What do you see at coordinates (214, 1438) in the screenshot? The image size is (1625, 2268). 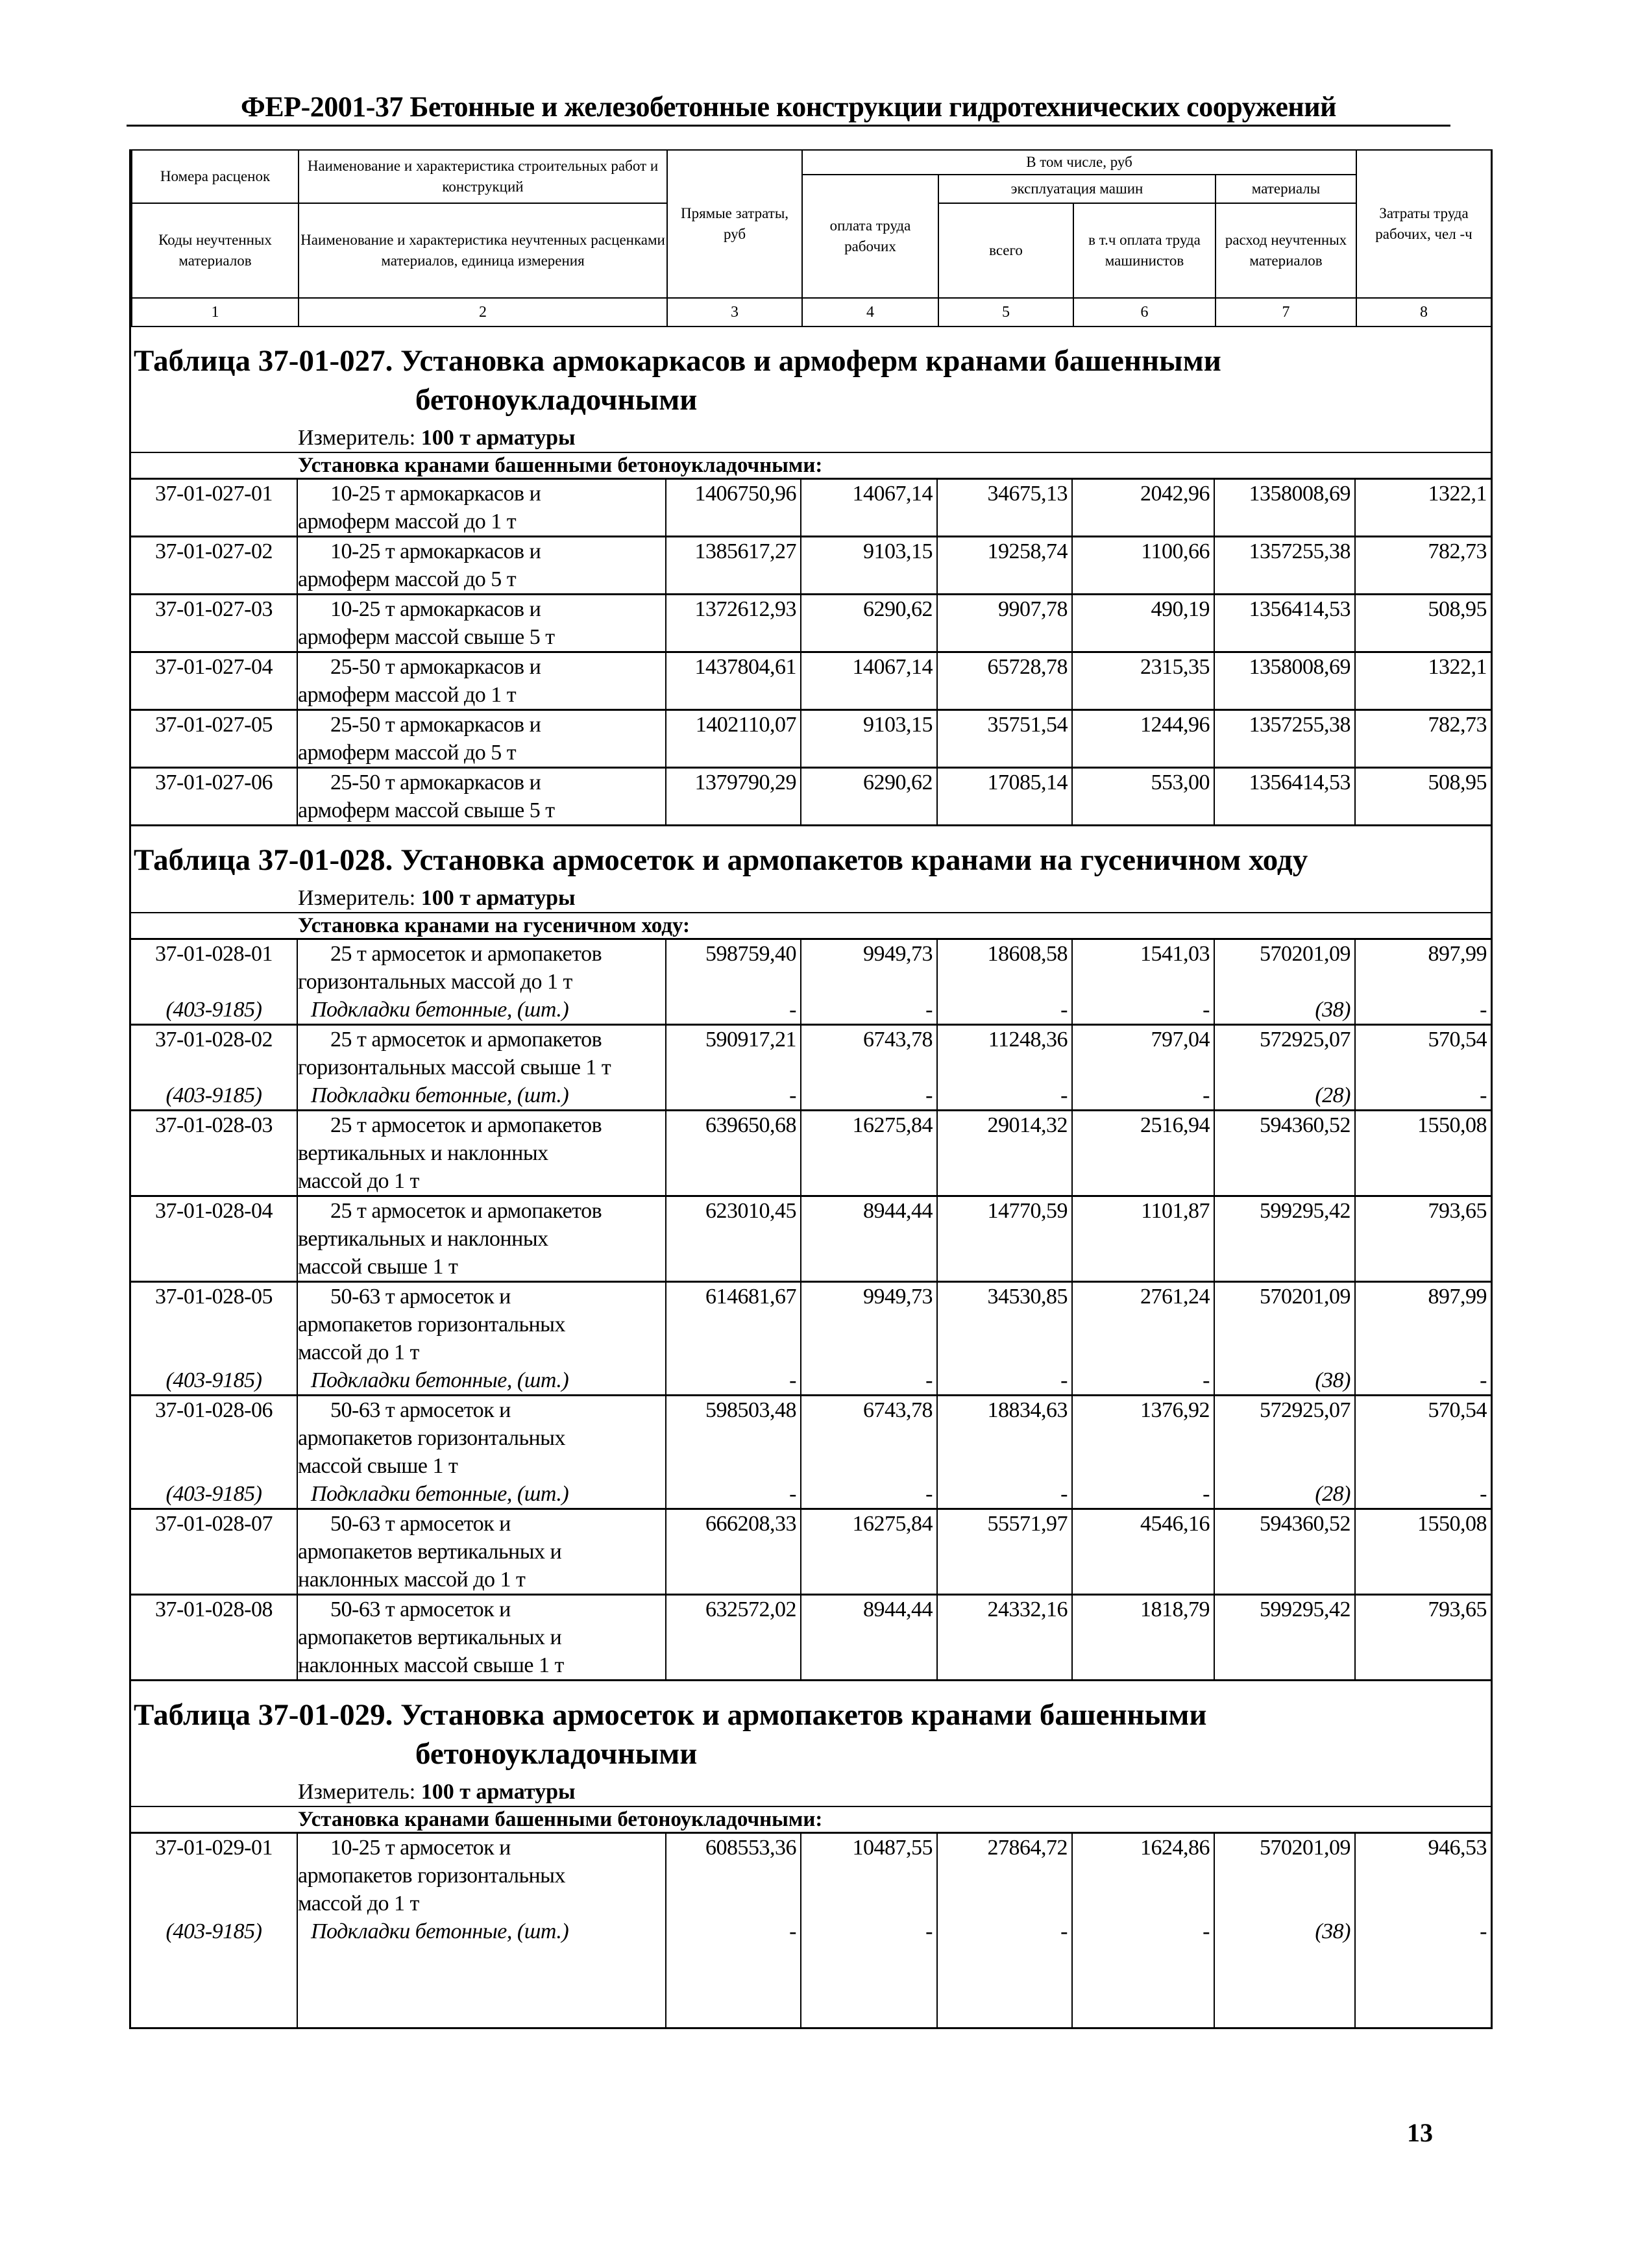 I see `rate-code: 37-01-028-06` at bounding box center [214, 1438].